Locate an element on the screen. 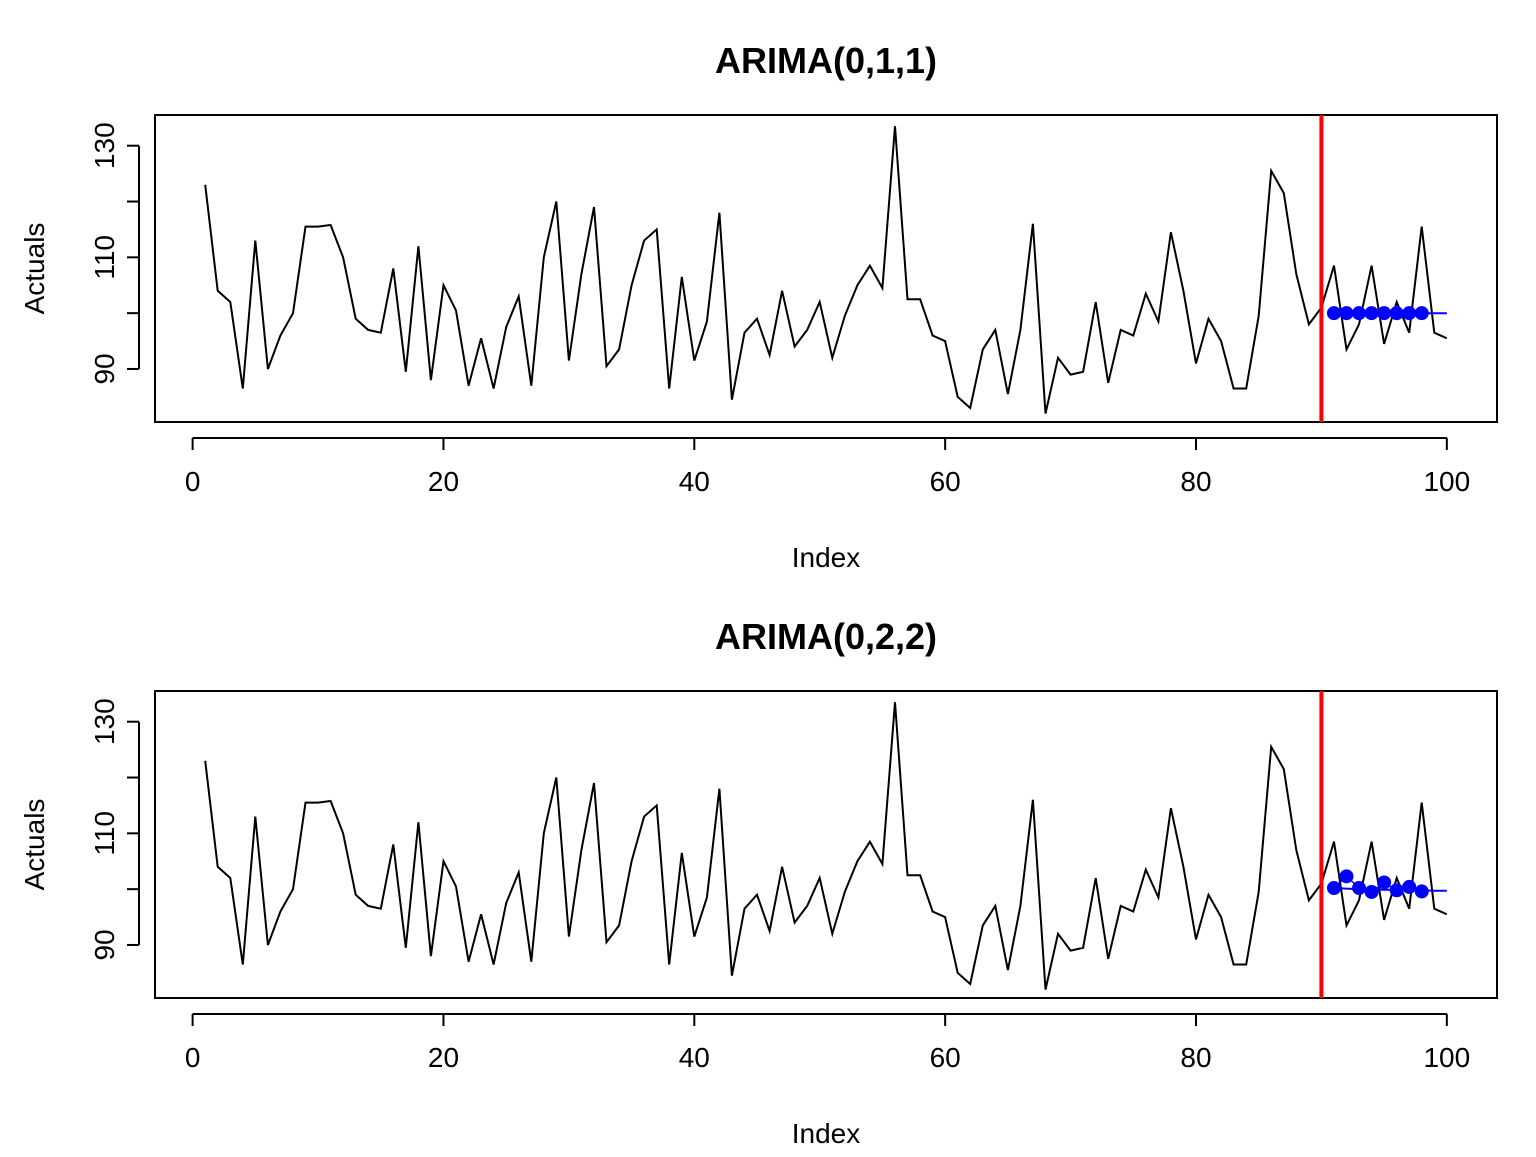  chart-title: ARIMA(0,1,1) is located at coordinates (826, 60).